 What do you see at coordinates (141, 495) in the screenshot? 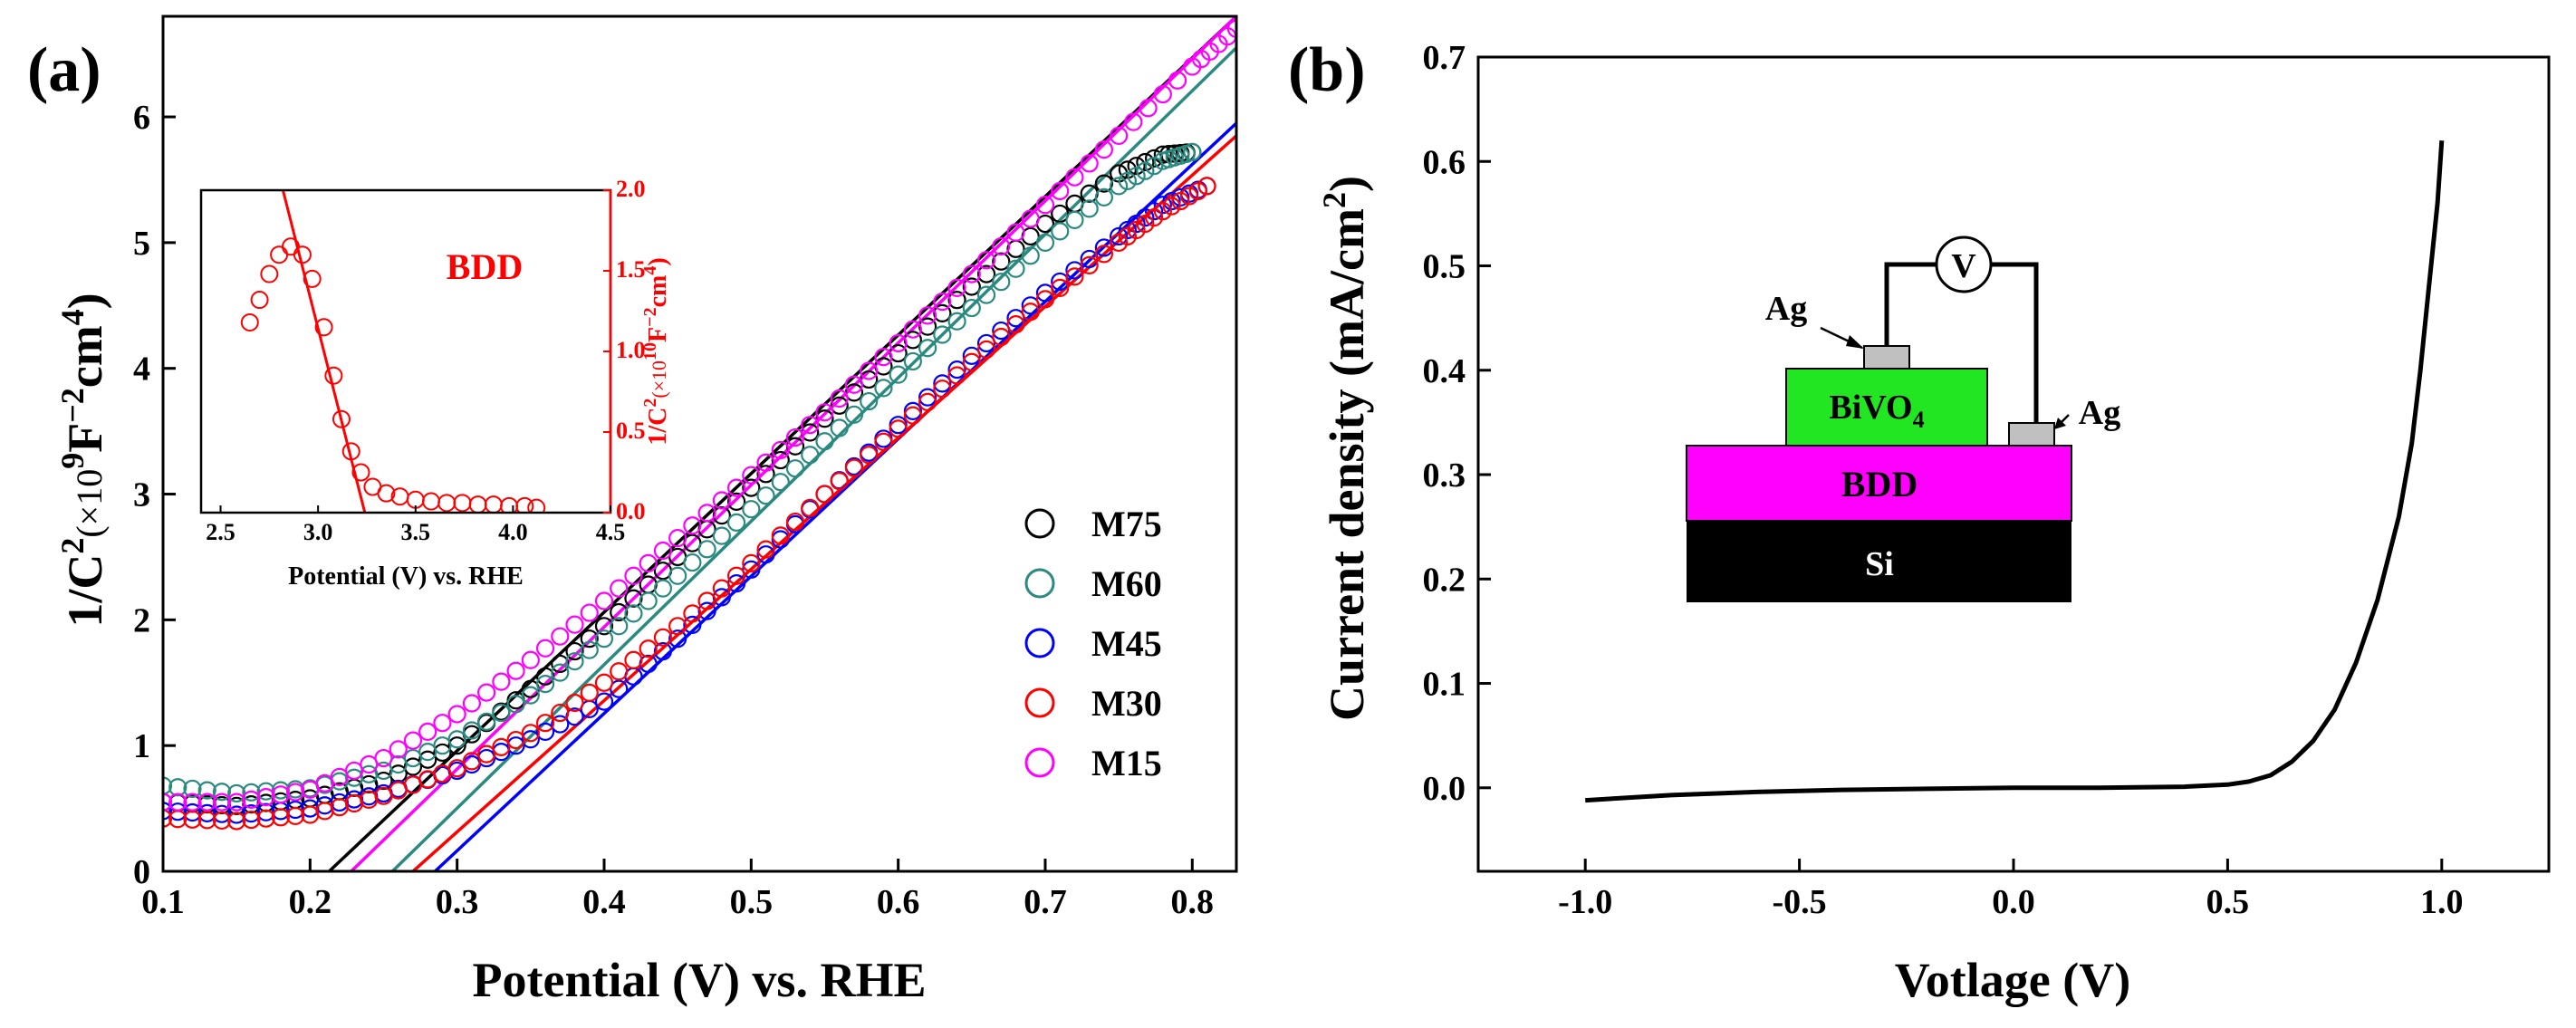
I see `panel-a-y-tick-label: 3` at bounding box center [141, 495].